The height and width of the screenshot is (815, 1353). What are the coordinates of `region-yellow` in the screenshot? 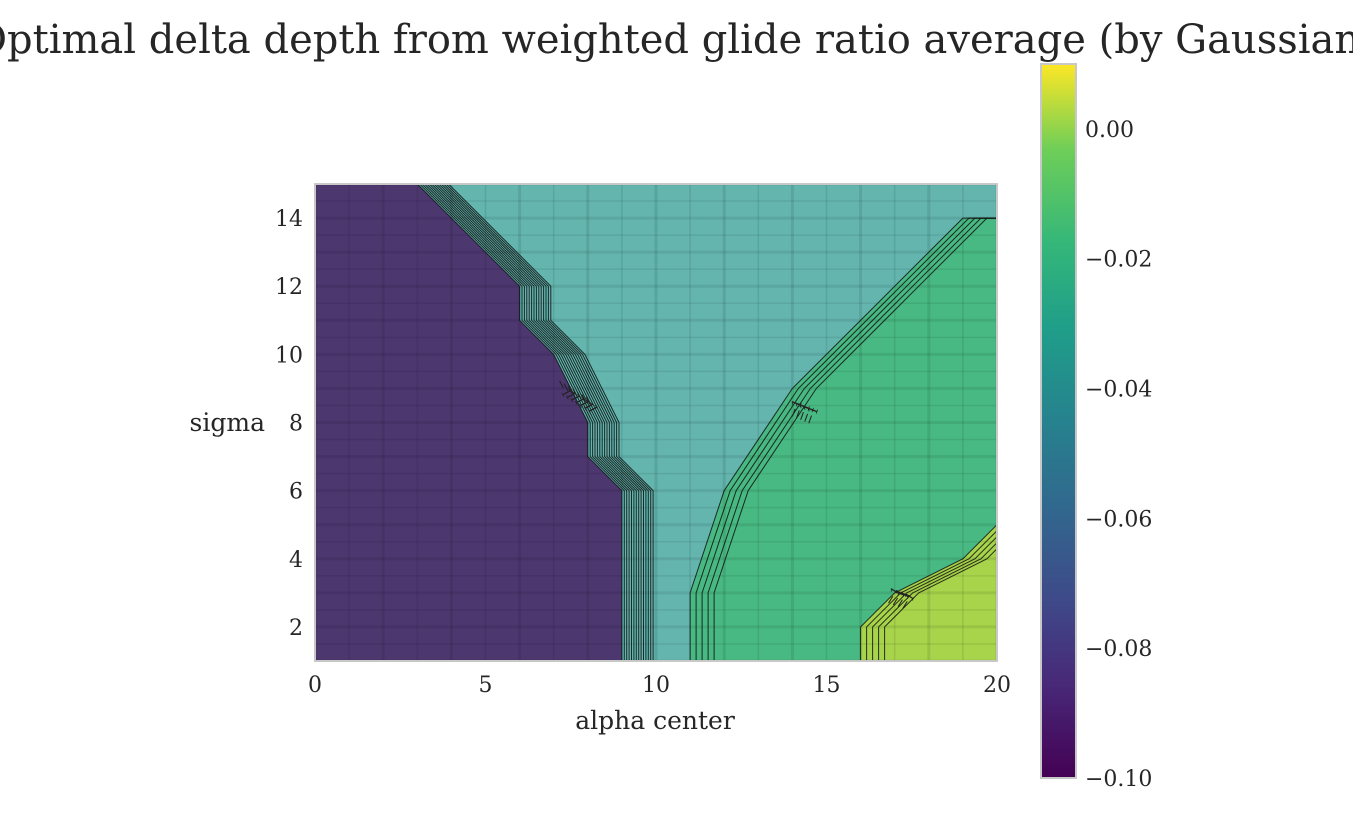 It's located at (928, 592).